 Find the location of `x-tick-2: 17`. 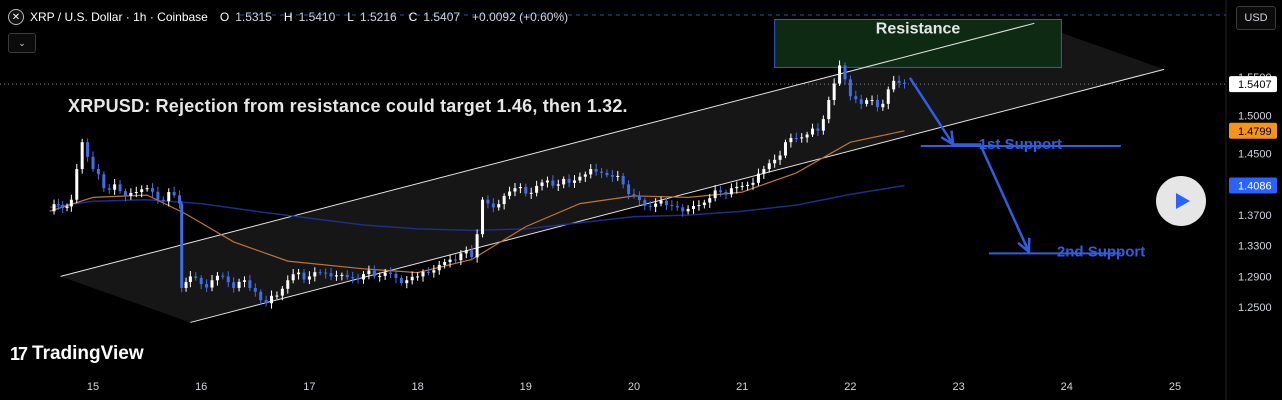

x-tick-2: 17 is located at coordinates (309, 387).